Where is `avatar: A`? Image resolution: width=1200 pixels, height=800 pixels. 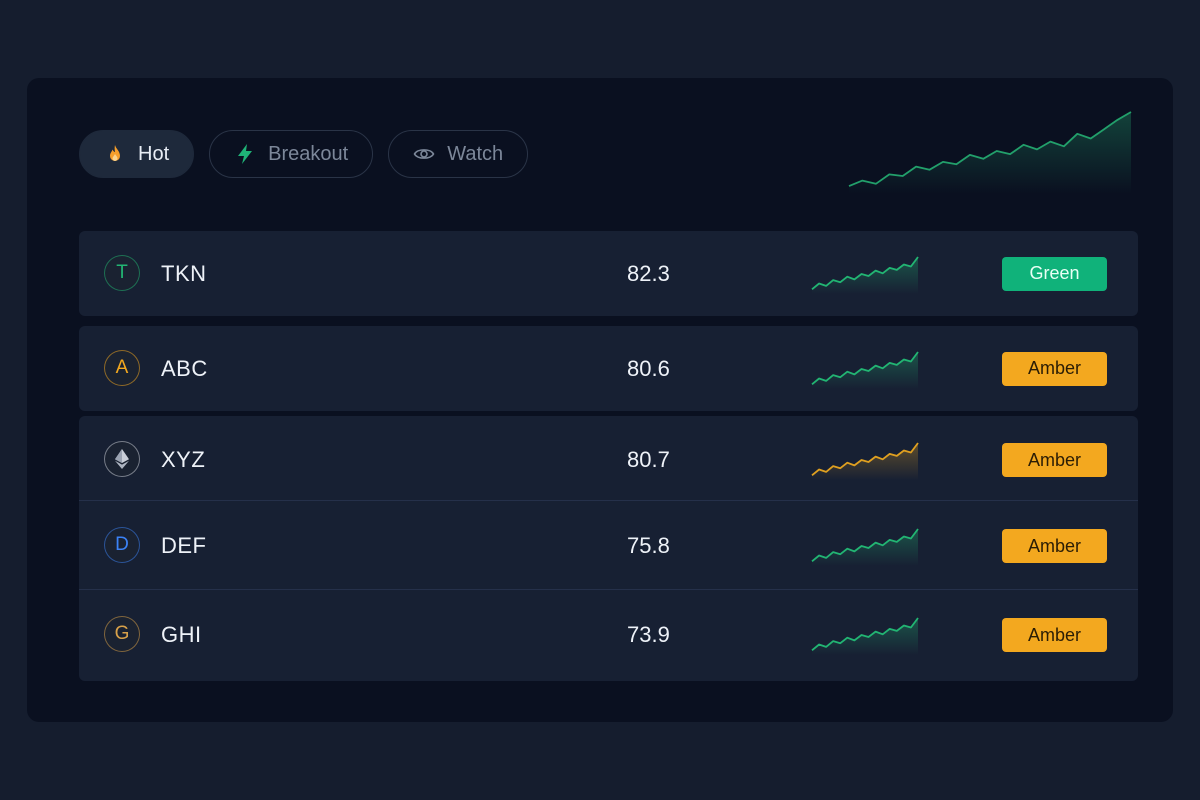
avatar: A is located at coordinates (122, 367).